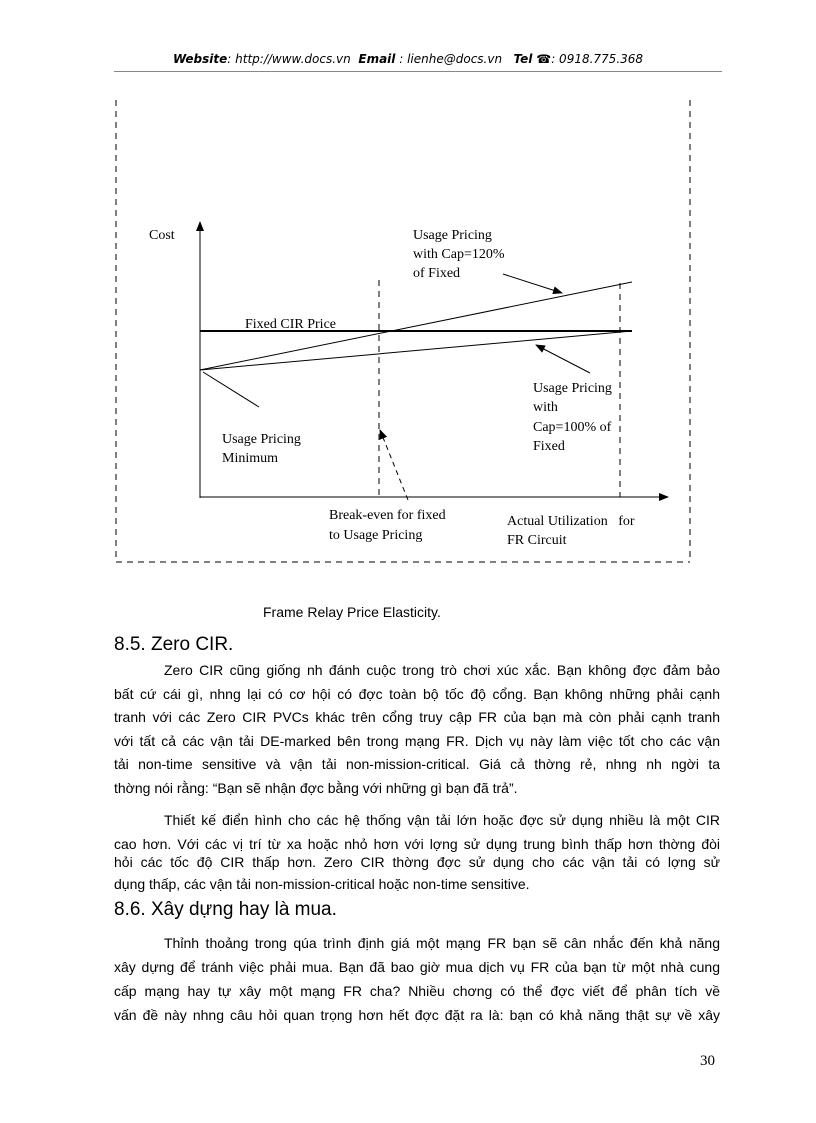  What do you see at coordinates (231, 389) in the screenshot?
I see `minimum-pointer` at bounding box center [231, 389].